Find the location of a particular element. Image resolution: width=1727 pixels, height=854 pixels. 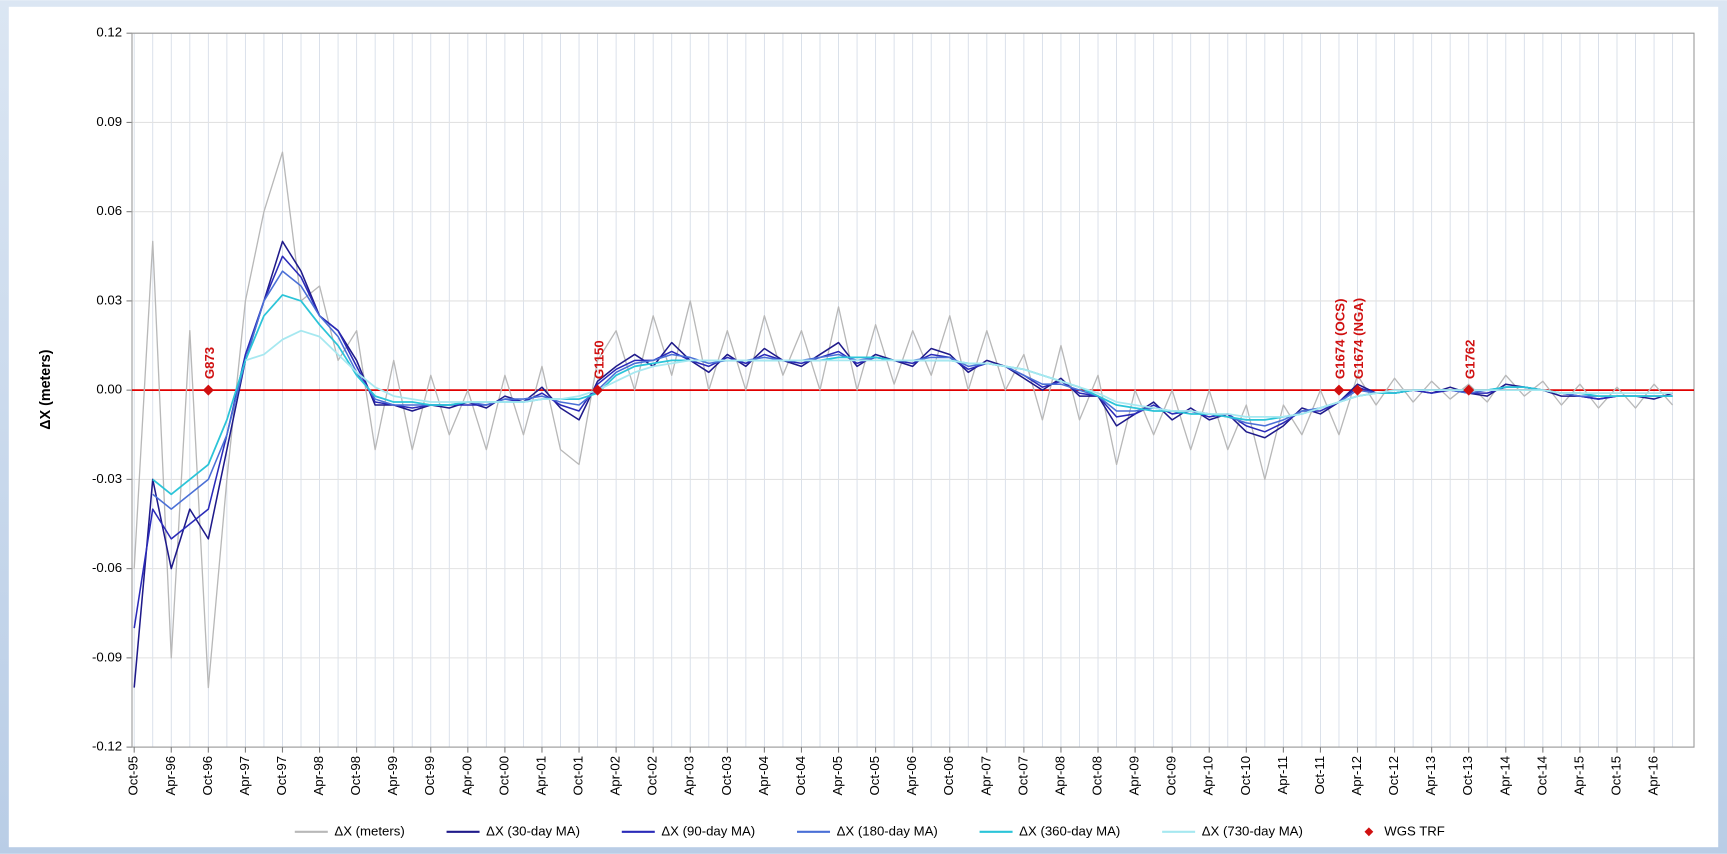

x-tick-label: Apr-08 is located at coordinates (1059, 776).